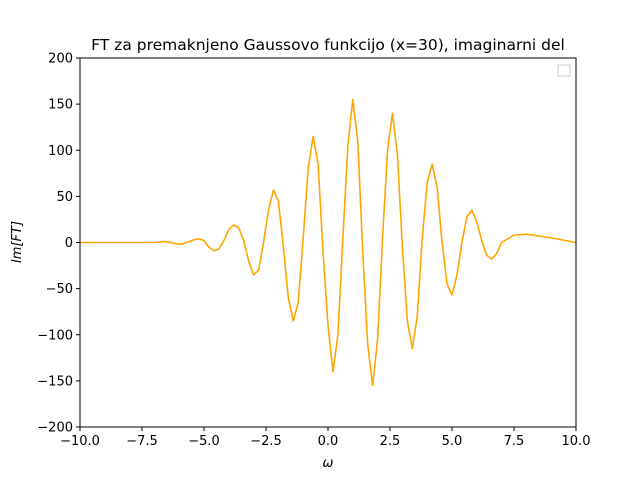  What do you see at coordinates (266, 441) in the screenshot?
I see `x-tick-label: −2.5` at bounding box center [266, 441].